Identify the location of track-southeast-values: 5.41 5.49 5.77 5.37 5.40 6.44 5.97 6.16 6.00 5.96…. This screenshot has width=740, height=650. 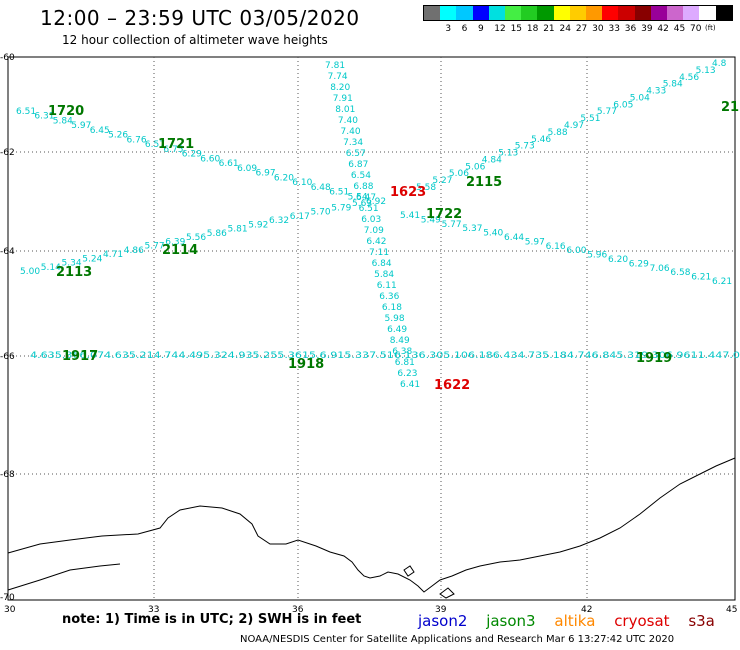
(566, 249).